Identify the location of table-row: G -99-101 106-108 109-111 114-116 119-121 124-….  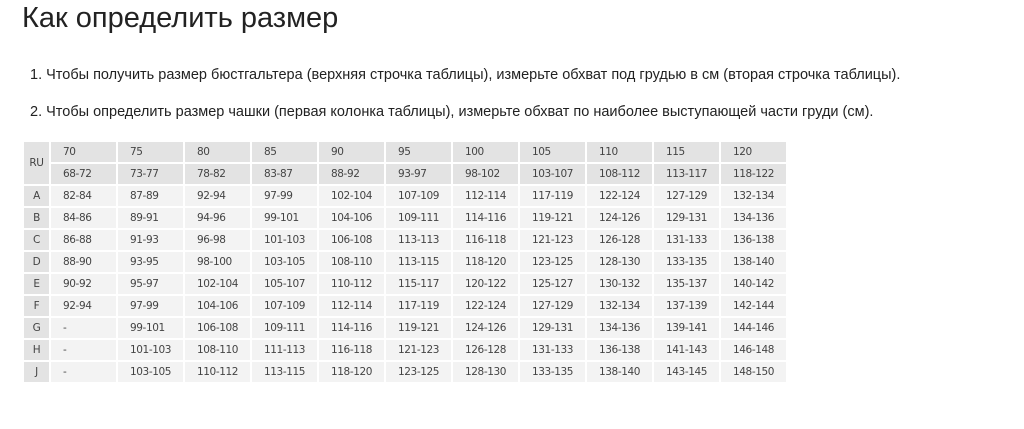
(405, 328).